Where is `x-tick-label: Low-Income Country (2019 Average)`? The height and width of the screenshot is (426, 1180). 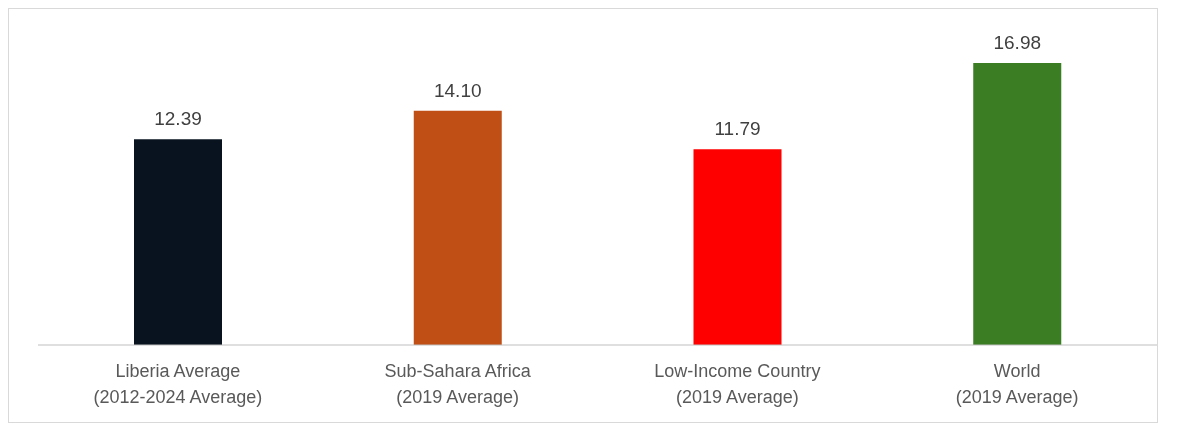
x-tick-label: Low-Income Country (2019 Average) is located at coordinates (737, 384).